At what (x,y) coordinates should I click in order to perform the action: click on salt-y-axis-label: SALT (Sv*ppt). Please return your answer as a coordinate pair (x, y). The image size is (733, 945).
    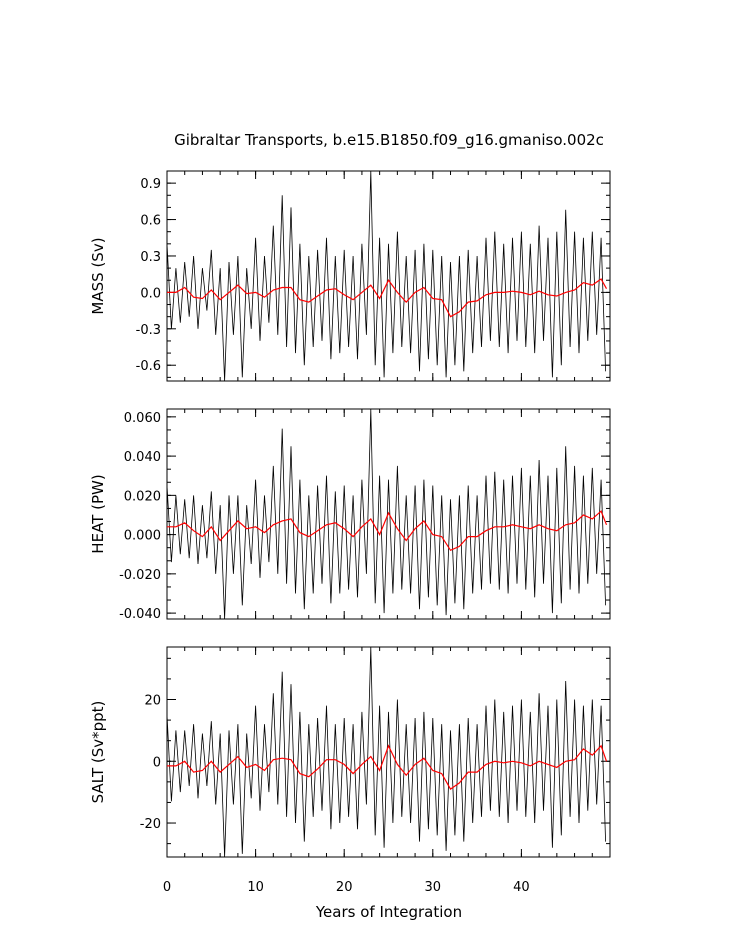
    Looking at the image, I should click on (98, 752).